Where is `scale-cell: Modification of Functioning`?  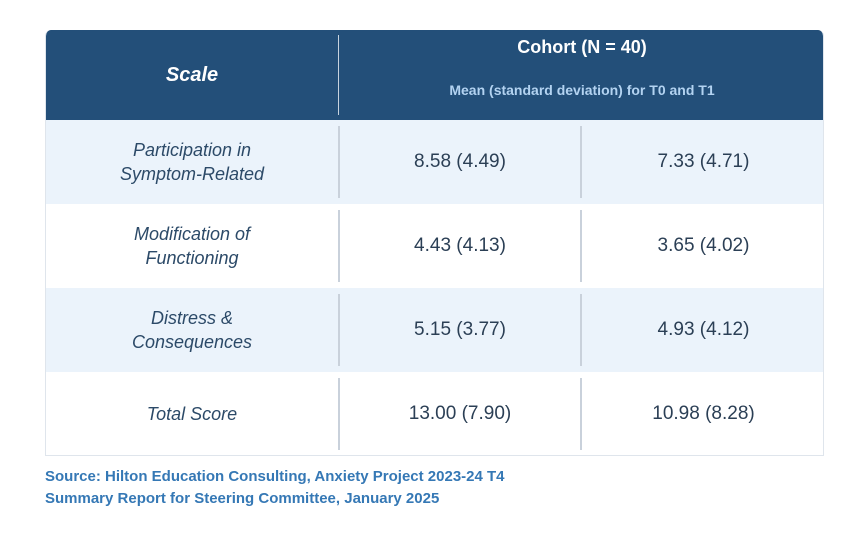
scale-cell: Modification of Functioning is located at coordinates (192, 246).